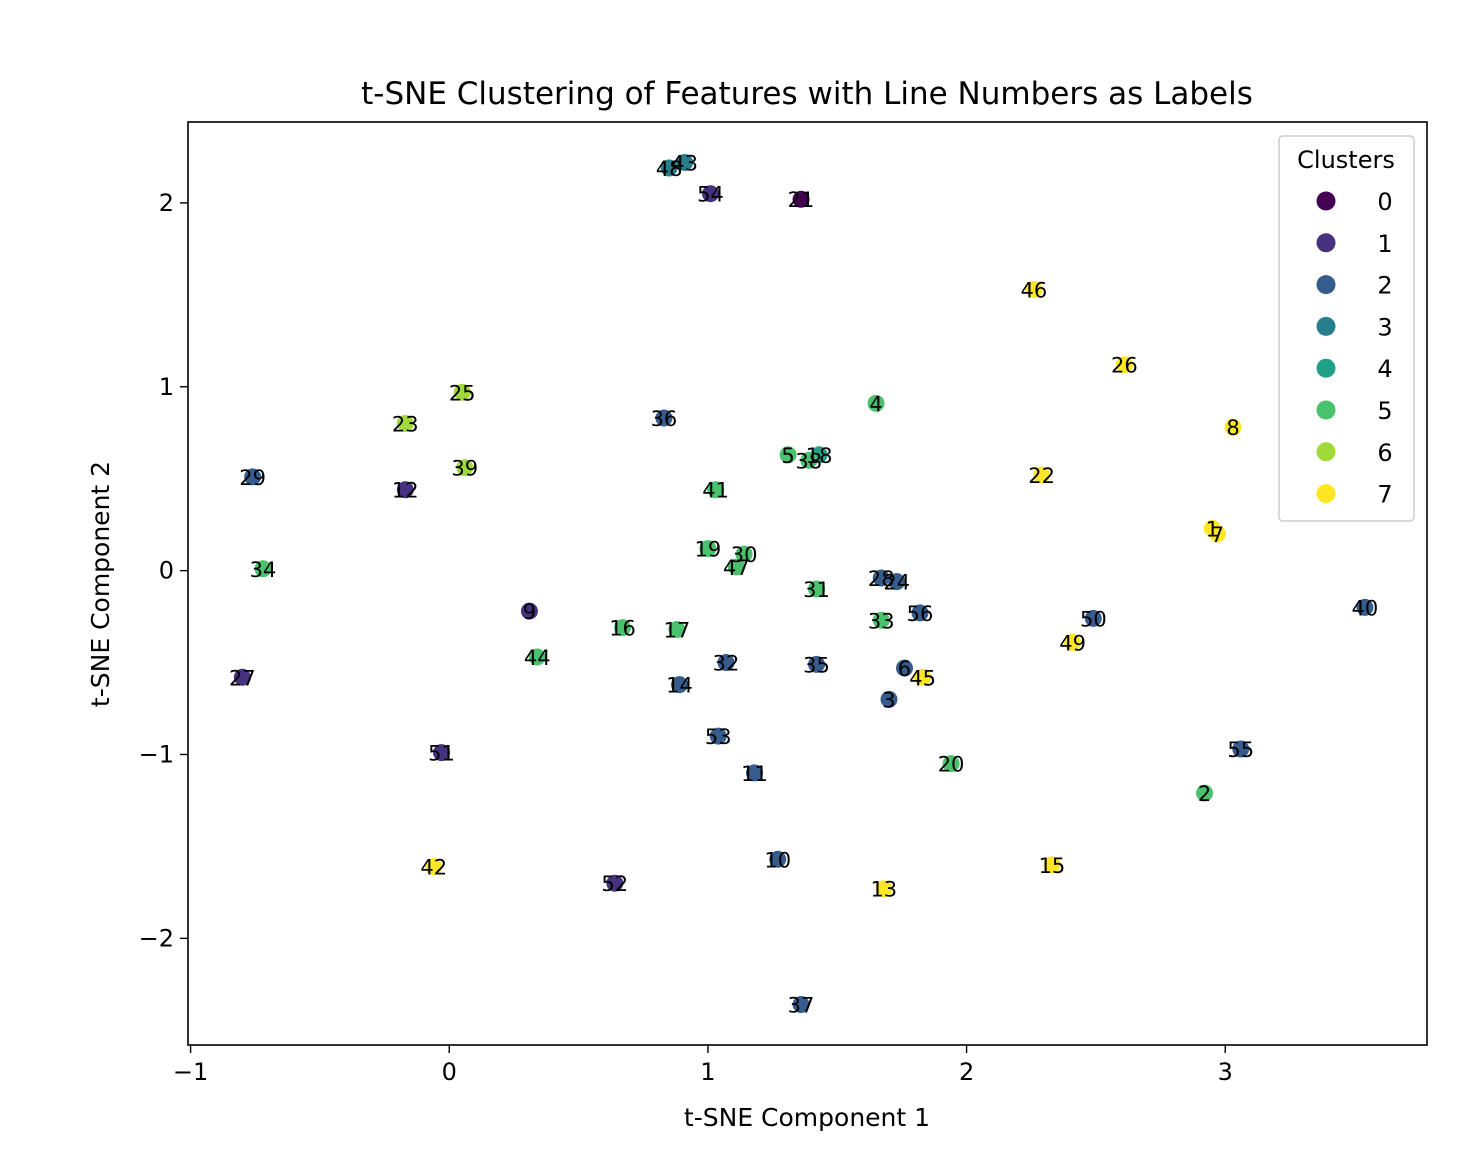 The height and width of the screenshot is (1166, 1472). I want to click on point-label: 6, so click(904, 669).